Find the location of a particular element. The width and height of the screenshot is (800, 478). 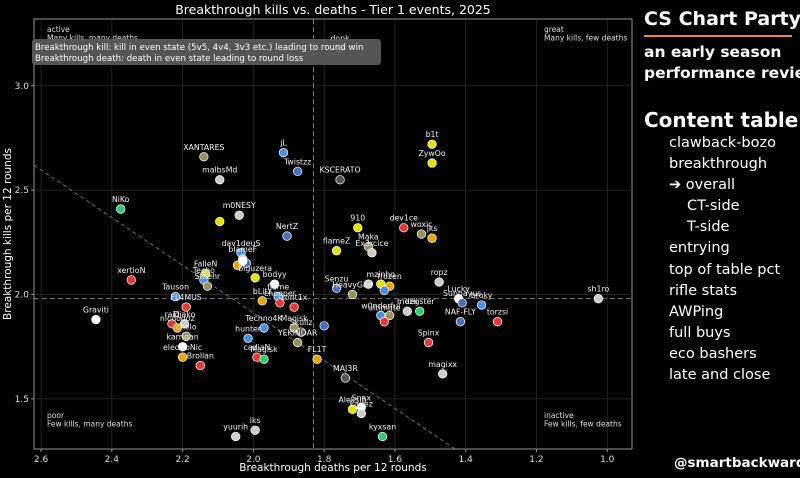

quadrant-title: active is located at coordinates (58, 29).